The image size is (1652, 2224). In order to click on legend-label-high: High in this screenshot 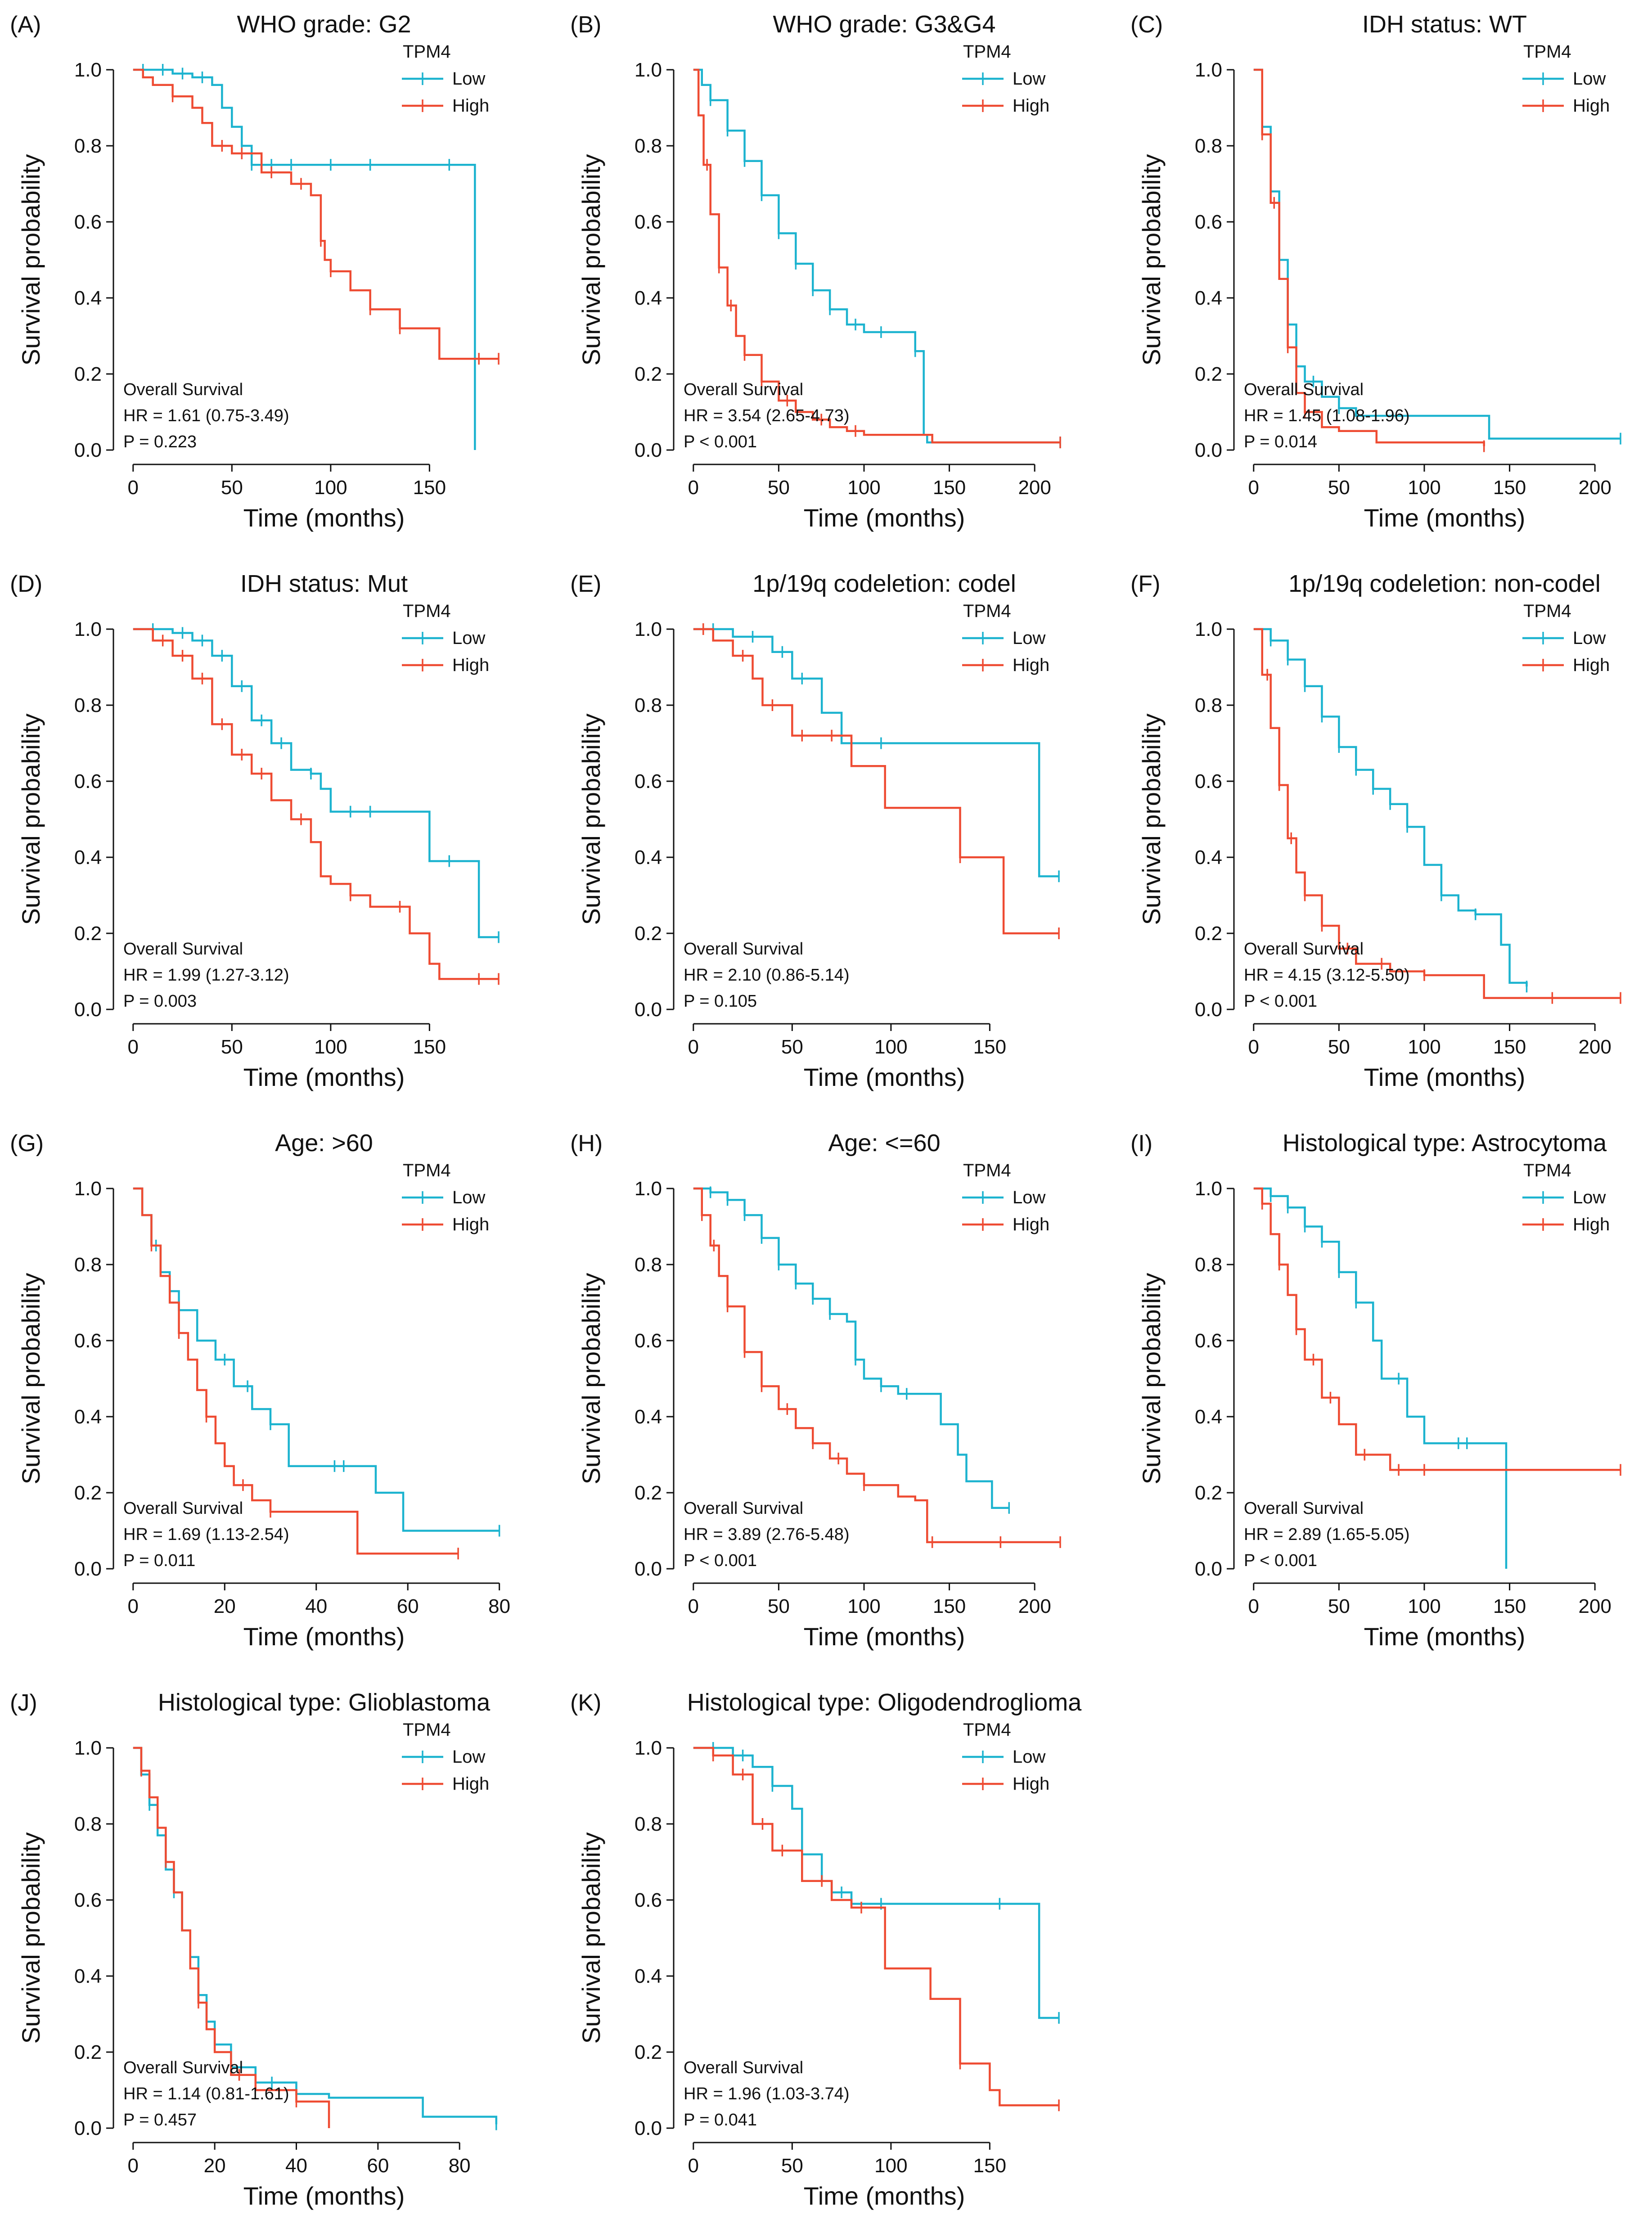, I will do `click(470, 665)`.